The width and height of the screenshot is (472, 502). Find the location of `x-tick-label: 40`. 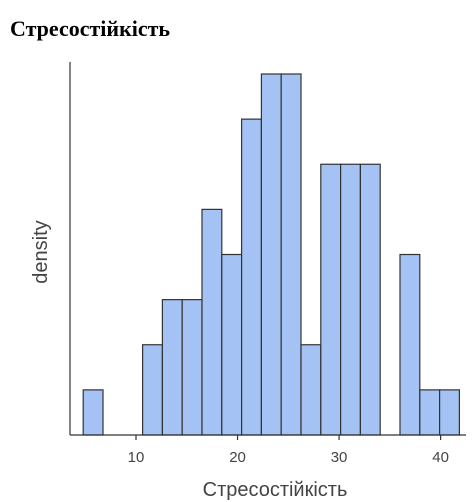

x-tick-label: 40 is located at coordinates (440, 457).